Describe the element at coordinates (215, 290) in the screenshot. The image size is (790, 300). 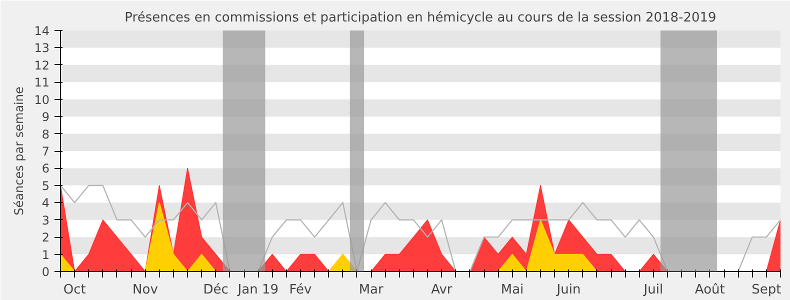
I see `x-tick-label: Déc` at that location.